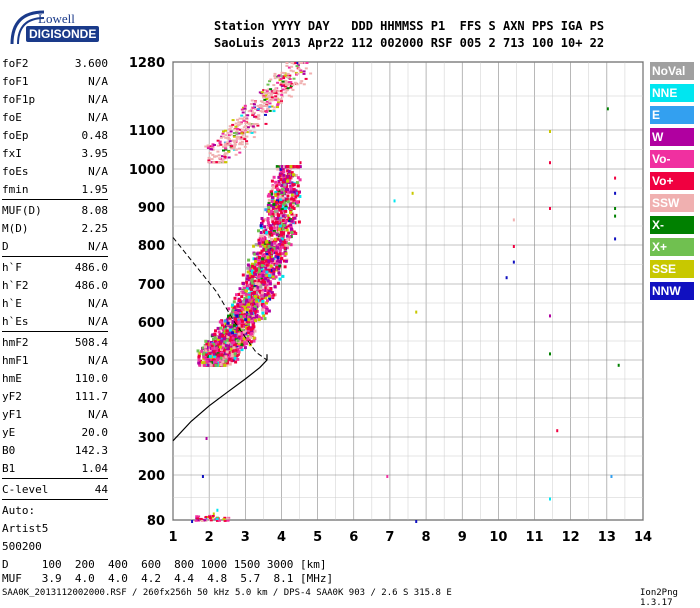 Image resolution: width=700 pixels, height=608 pixels. Describe the element at coordinates (672, 71) in the screenshot. I see `legend-entry: NoVal` at that location.